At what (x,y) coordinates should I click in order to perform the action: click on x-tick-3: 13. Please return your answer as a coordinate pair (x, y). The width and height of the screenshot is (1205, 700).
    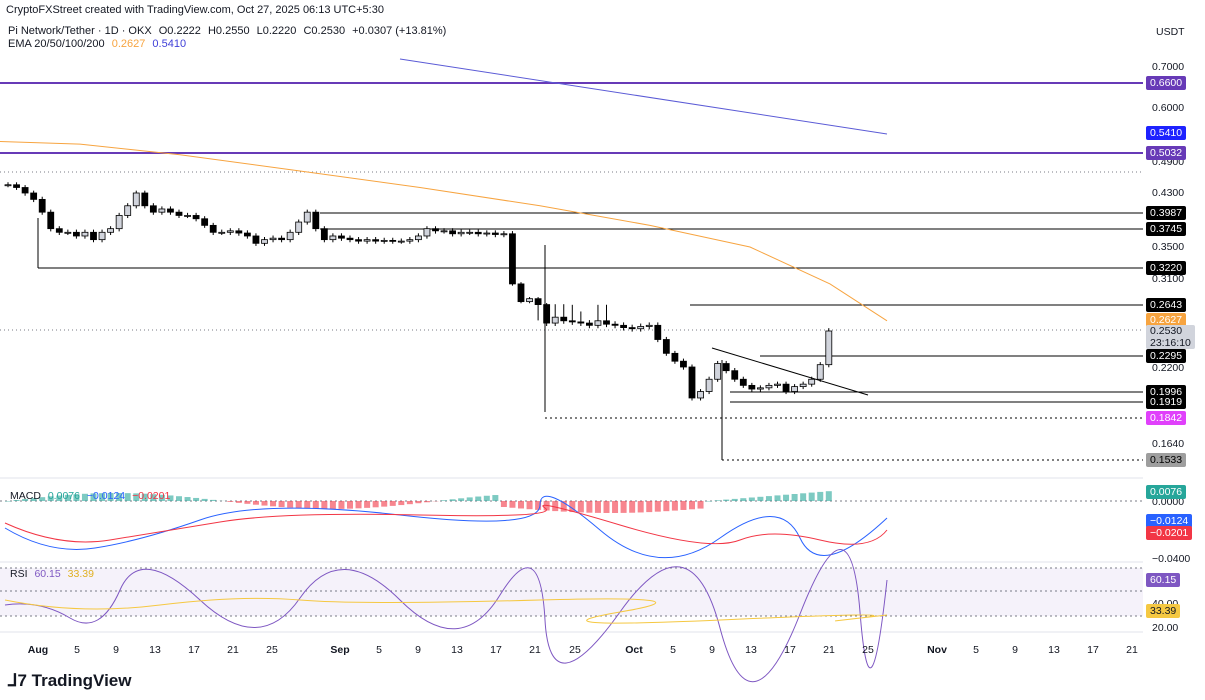
    Looking at the image, I should click on (155, 650).